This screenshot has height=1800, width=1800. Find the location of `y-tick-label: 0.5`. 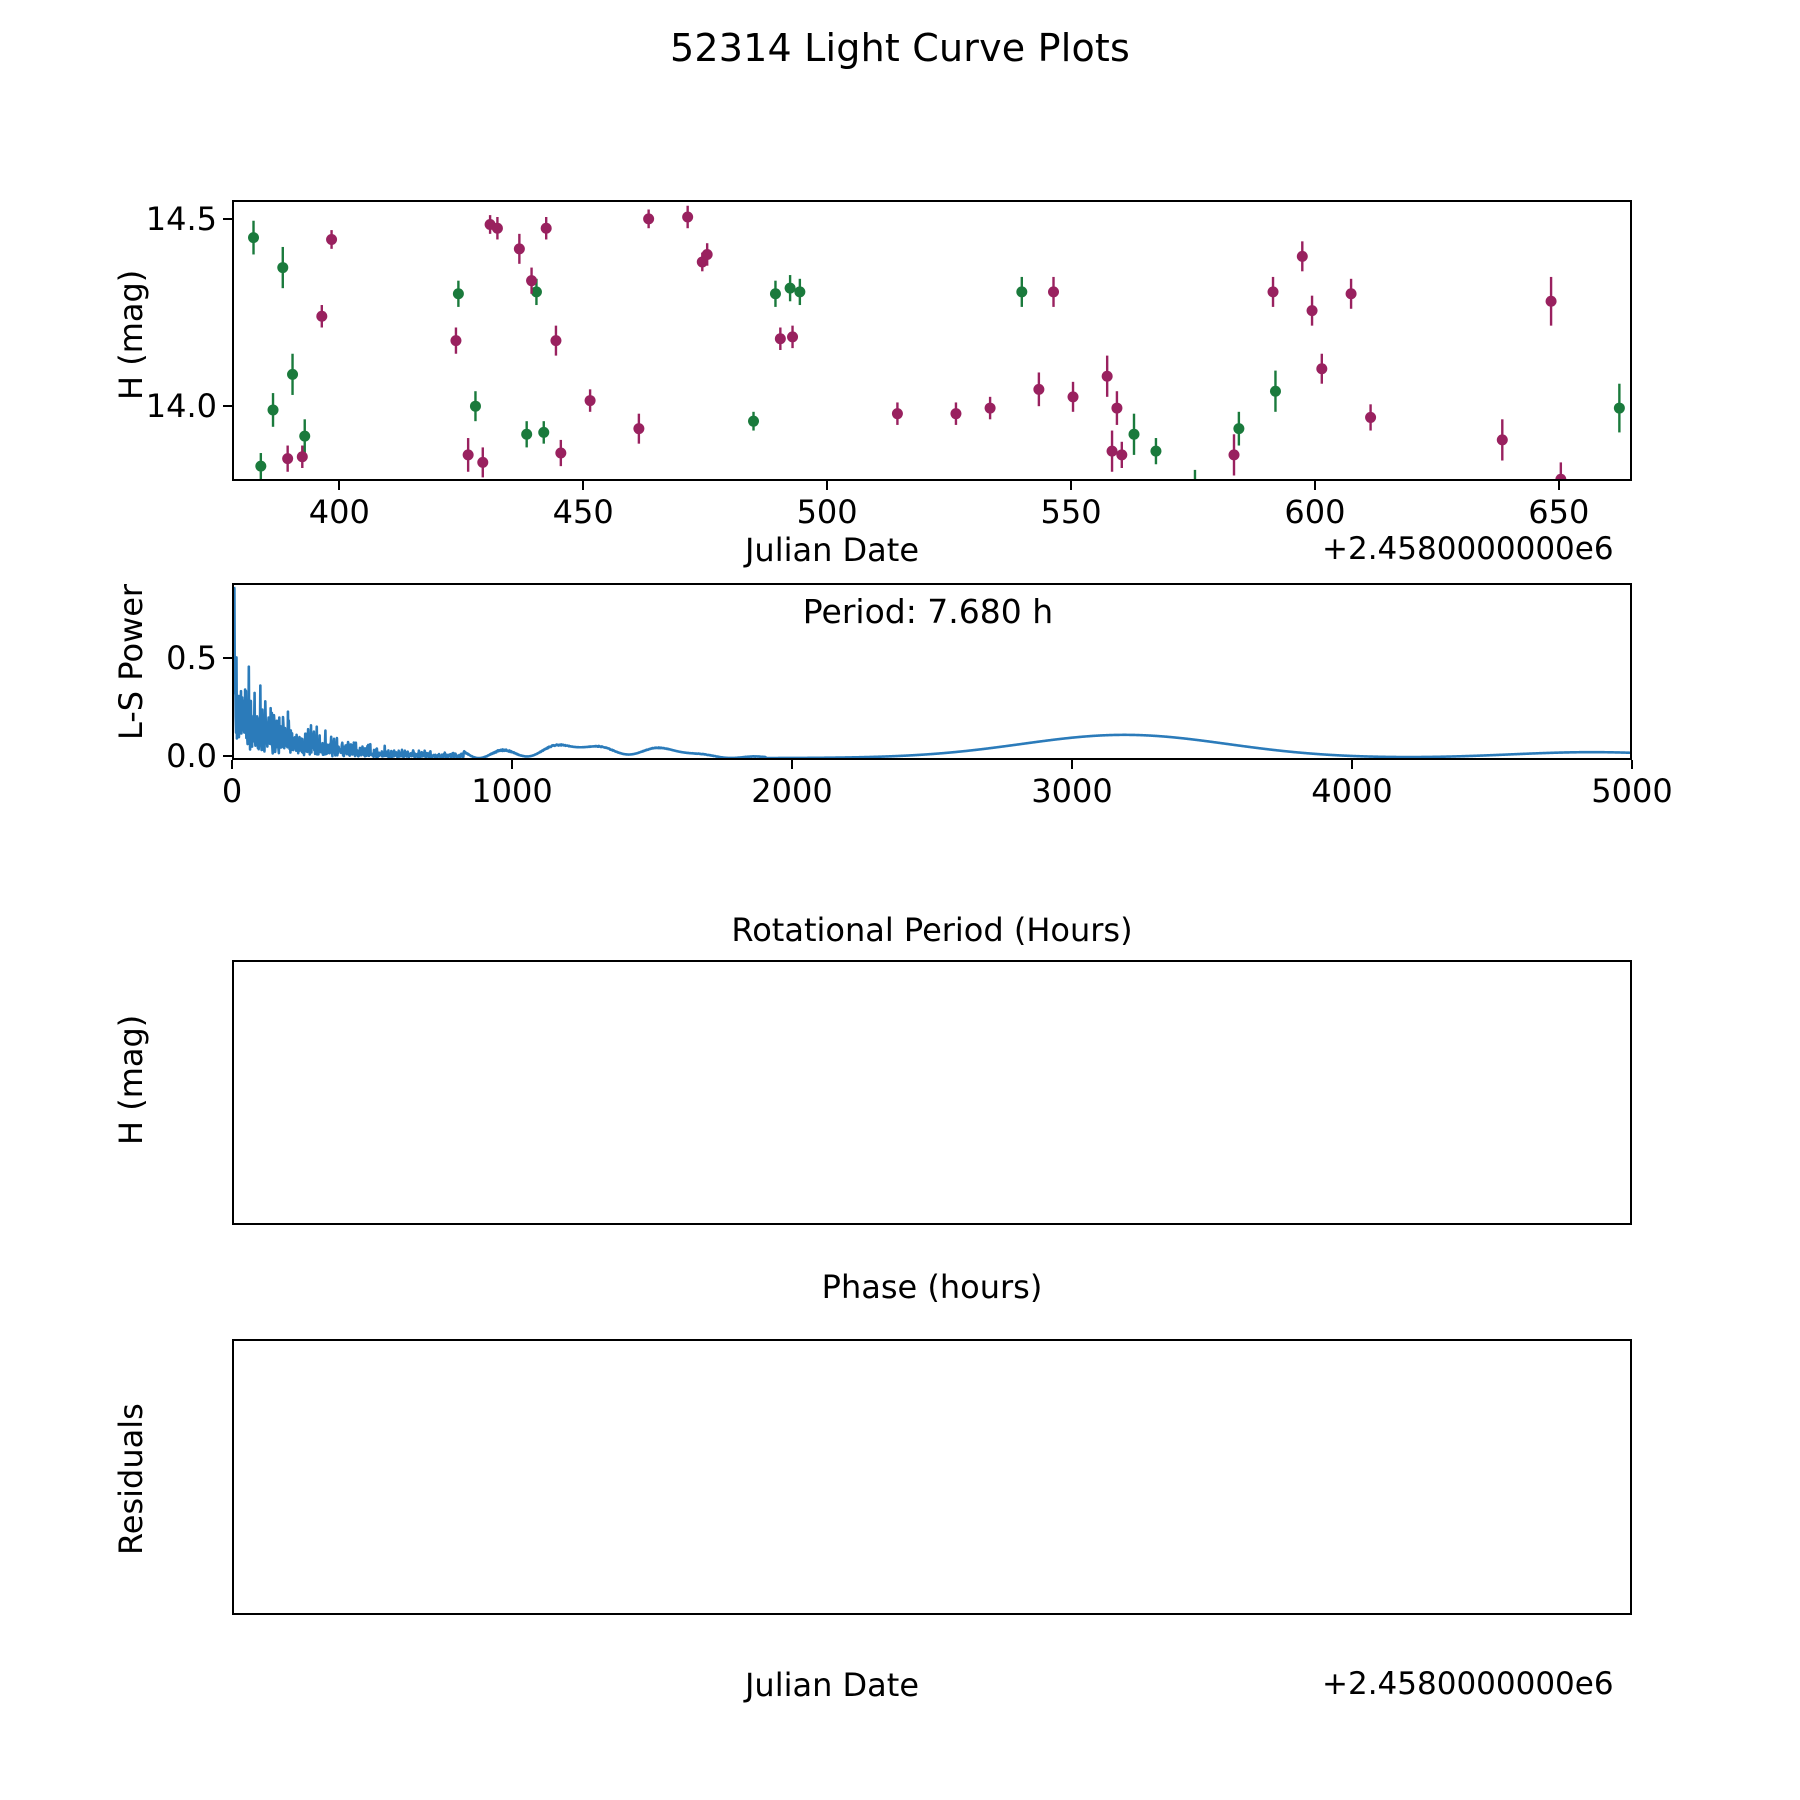

y-tick-label: 0.5 is located at coordinates (191, 657).